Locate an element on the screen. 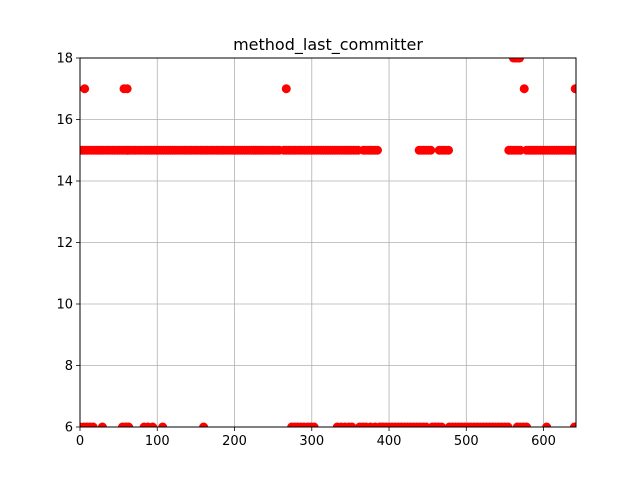  y-tick-label: 8 is located at coordinates (69, 366).